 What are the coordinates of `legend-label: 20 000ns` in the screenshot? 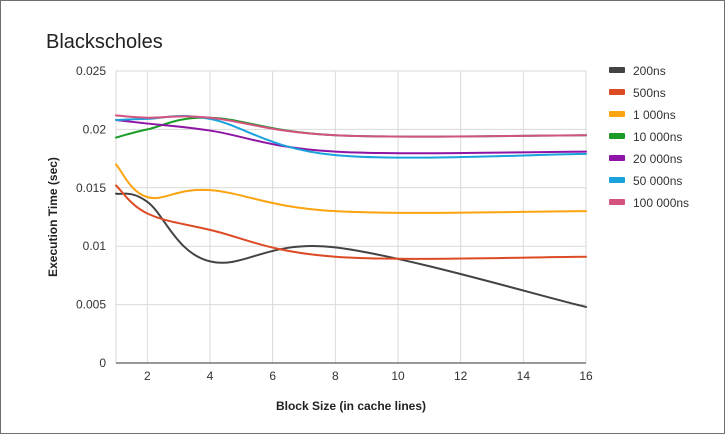 It's located at (657, 159).